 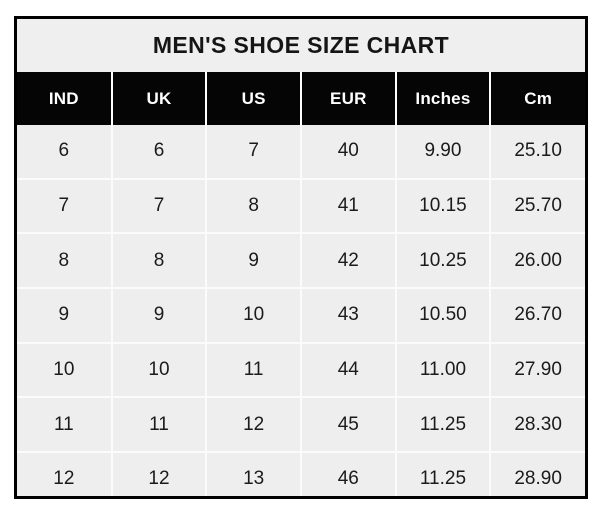 I want to click on cell-uk: 7, so click(x=159, y=206).